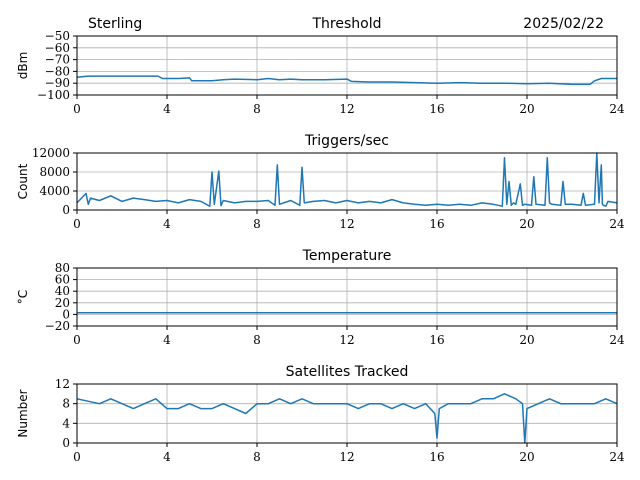  What do you see at coordinates (23, 413) in the screenshot?
I see `satellites-y-axis-label: Number` at bounding box center [23, 413].